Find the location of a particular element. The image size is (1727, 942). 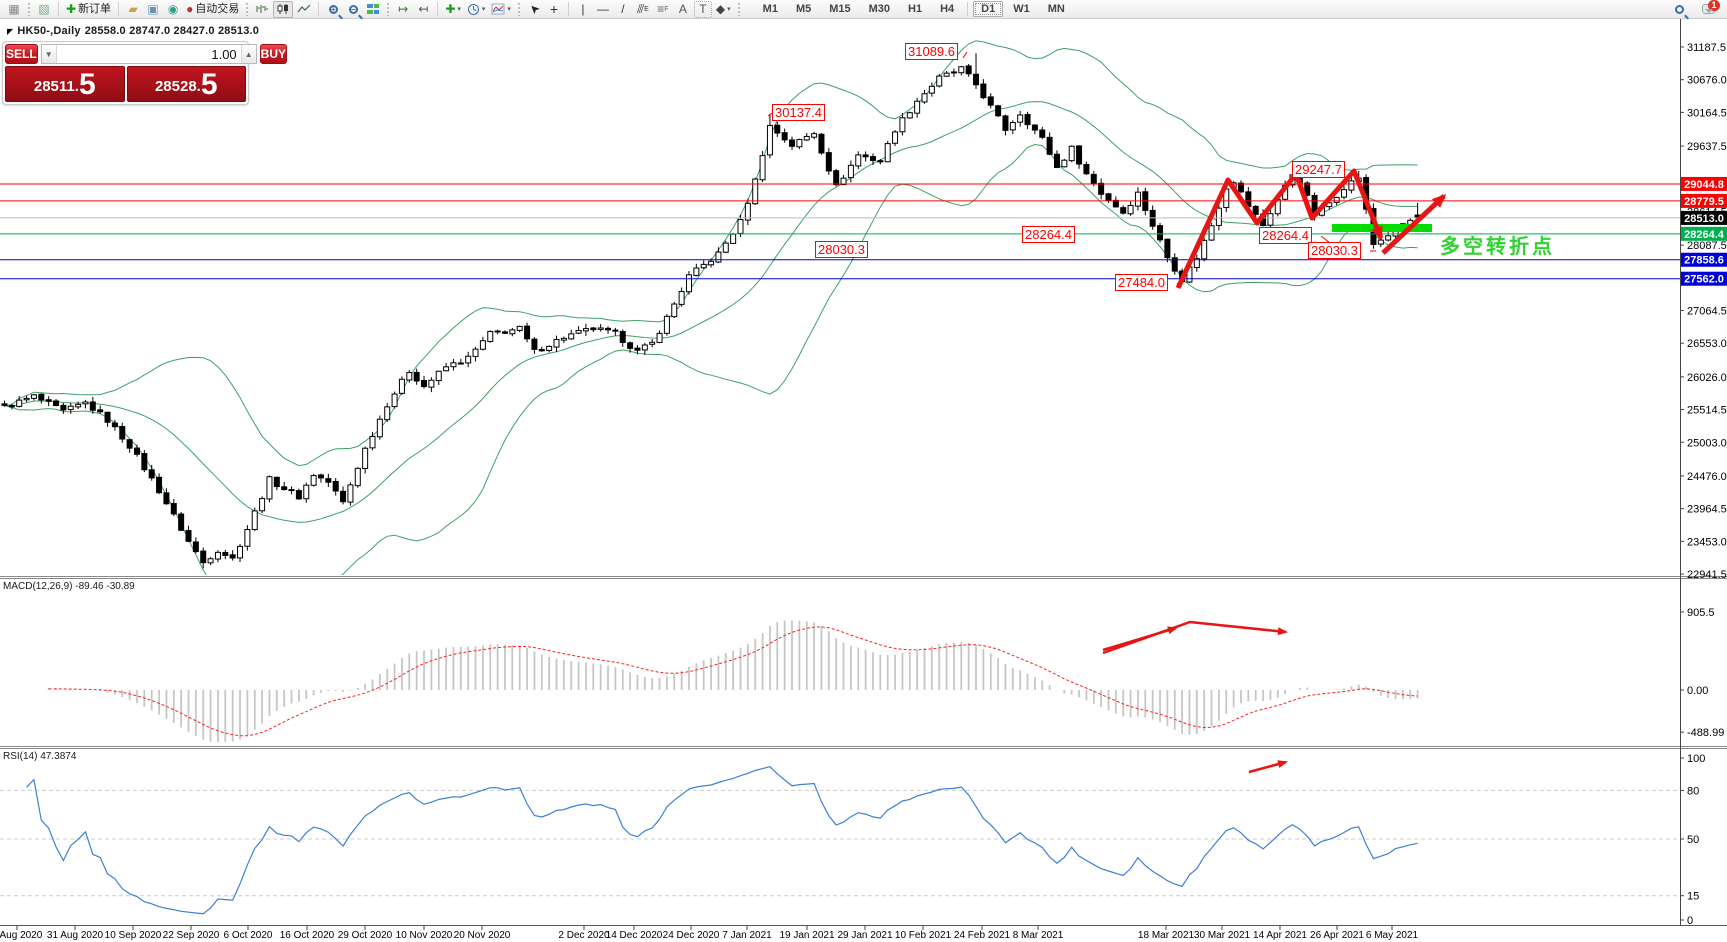

timeframe-button-m5: M5 is located at coordinates (803, 9).